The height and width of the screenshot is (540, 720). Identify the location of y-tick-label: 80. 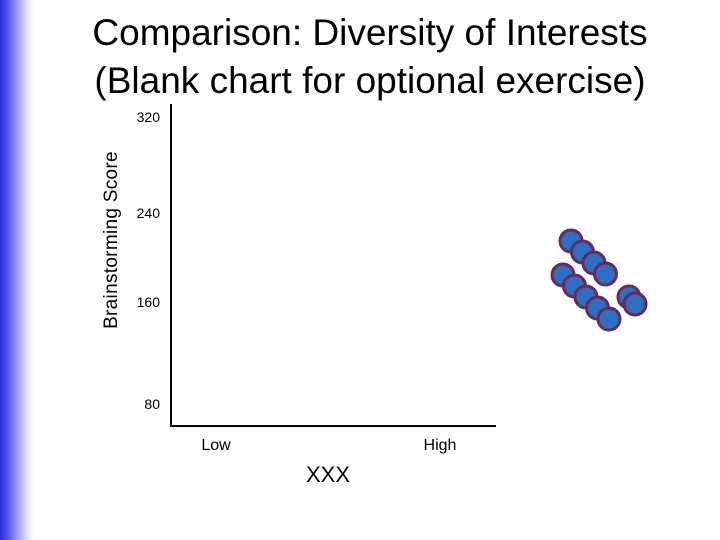
(152, 404).